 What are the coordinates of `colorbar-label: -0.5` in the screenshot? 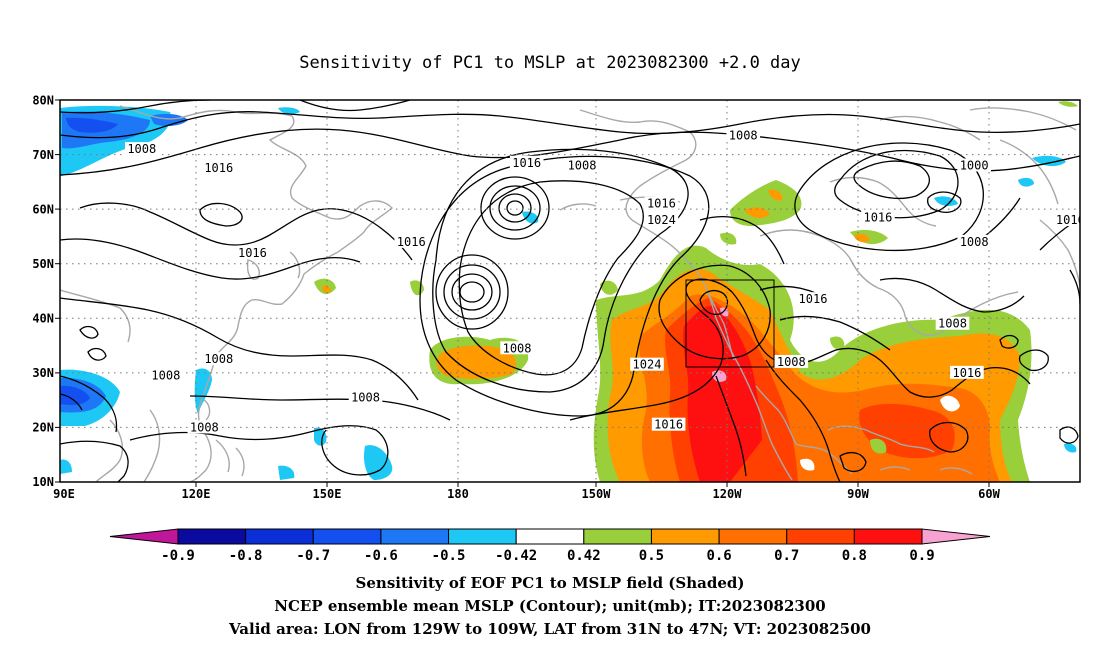 It's located at (449, 556).